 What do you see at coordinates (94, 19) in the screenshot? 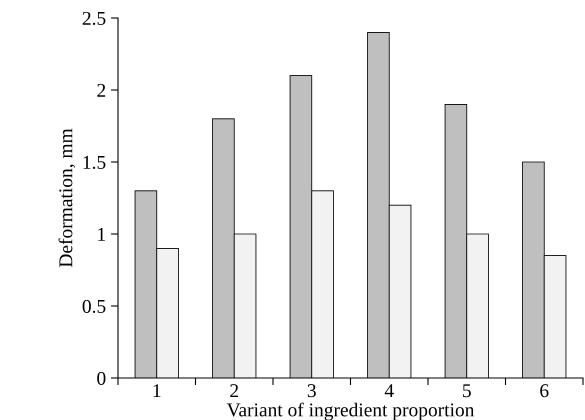
I see `y-tick-label: 2.5` at bounding box center [94, 19].